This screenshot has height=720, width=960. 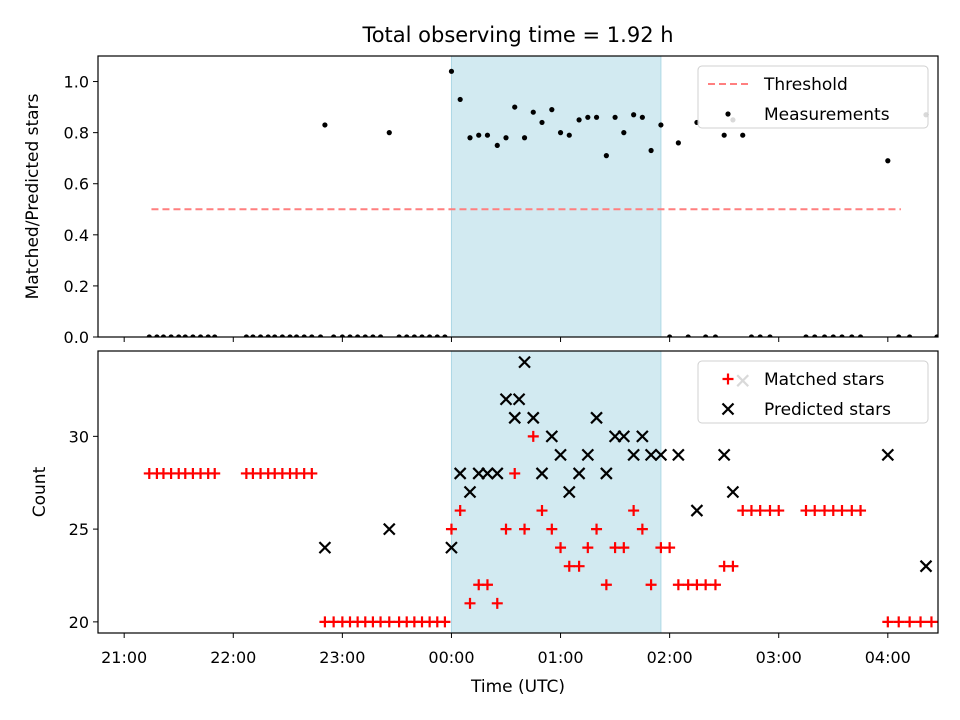 I want to click on x-tick-label: 01:00, so click(x=560, y=657).